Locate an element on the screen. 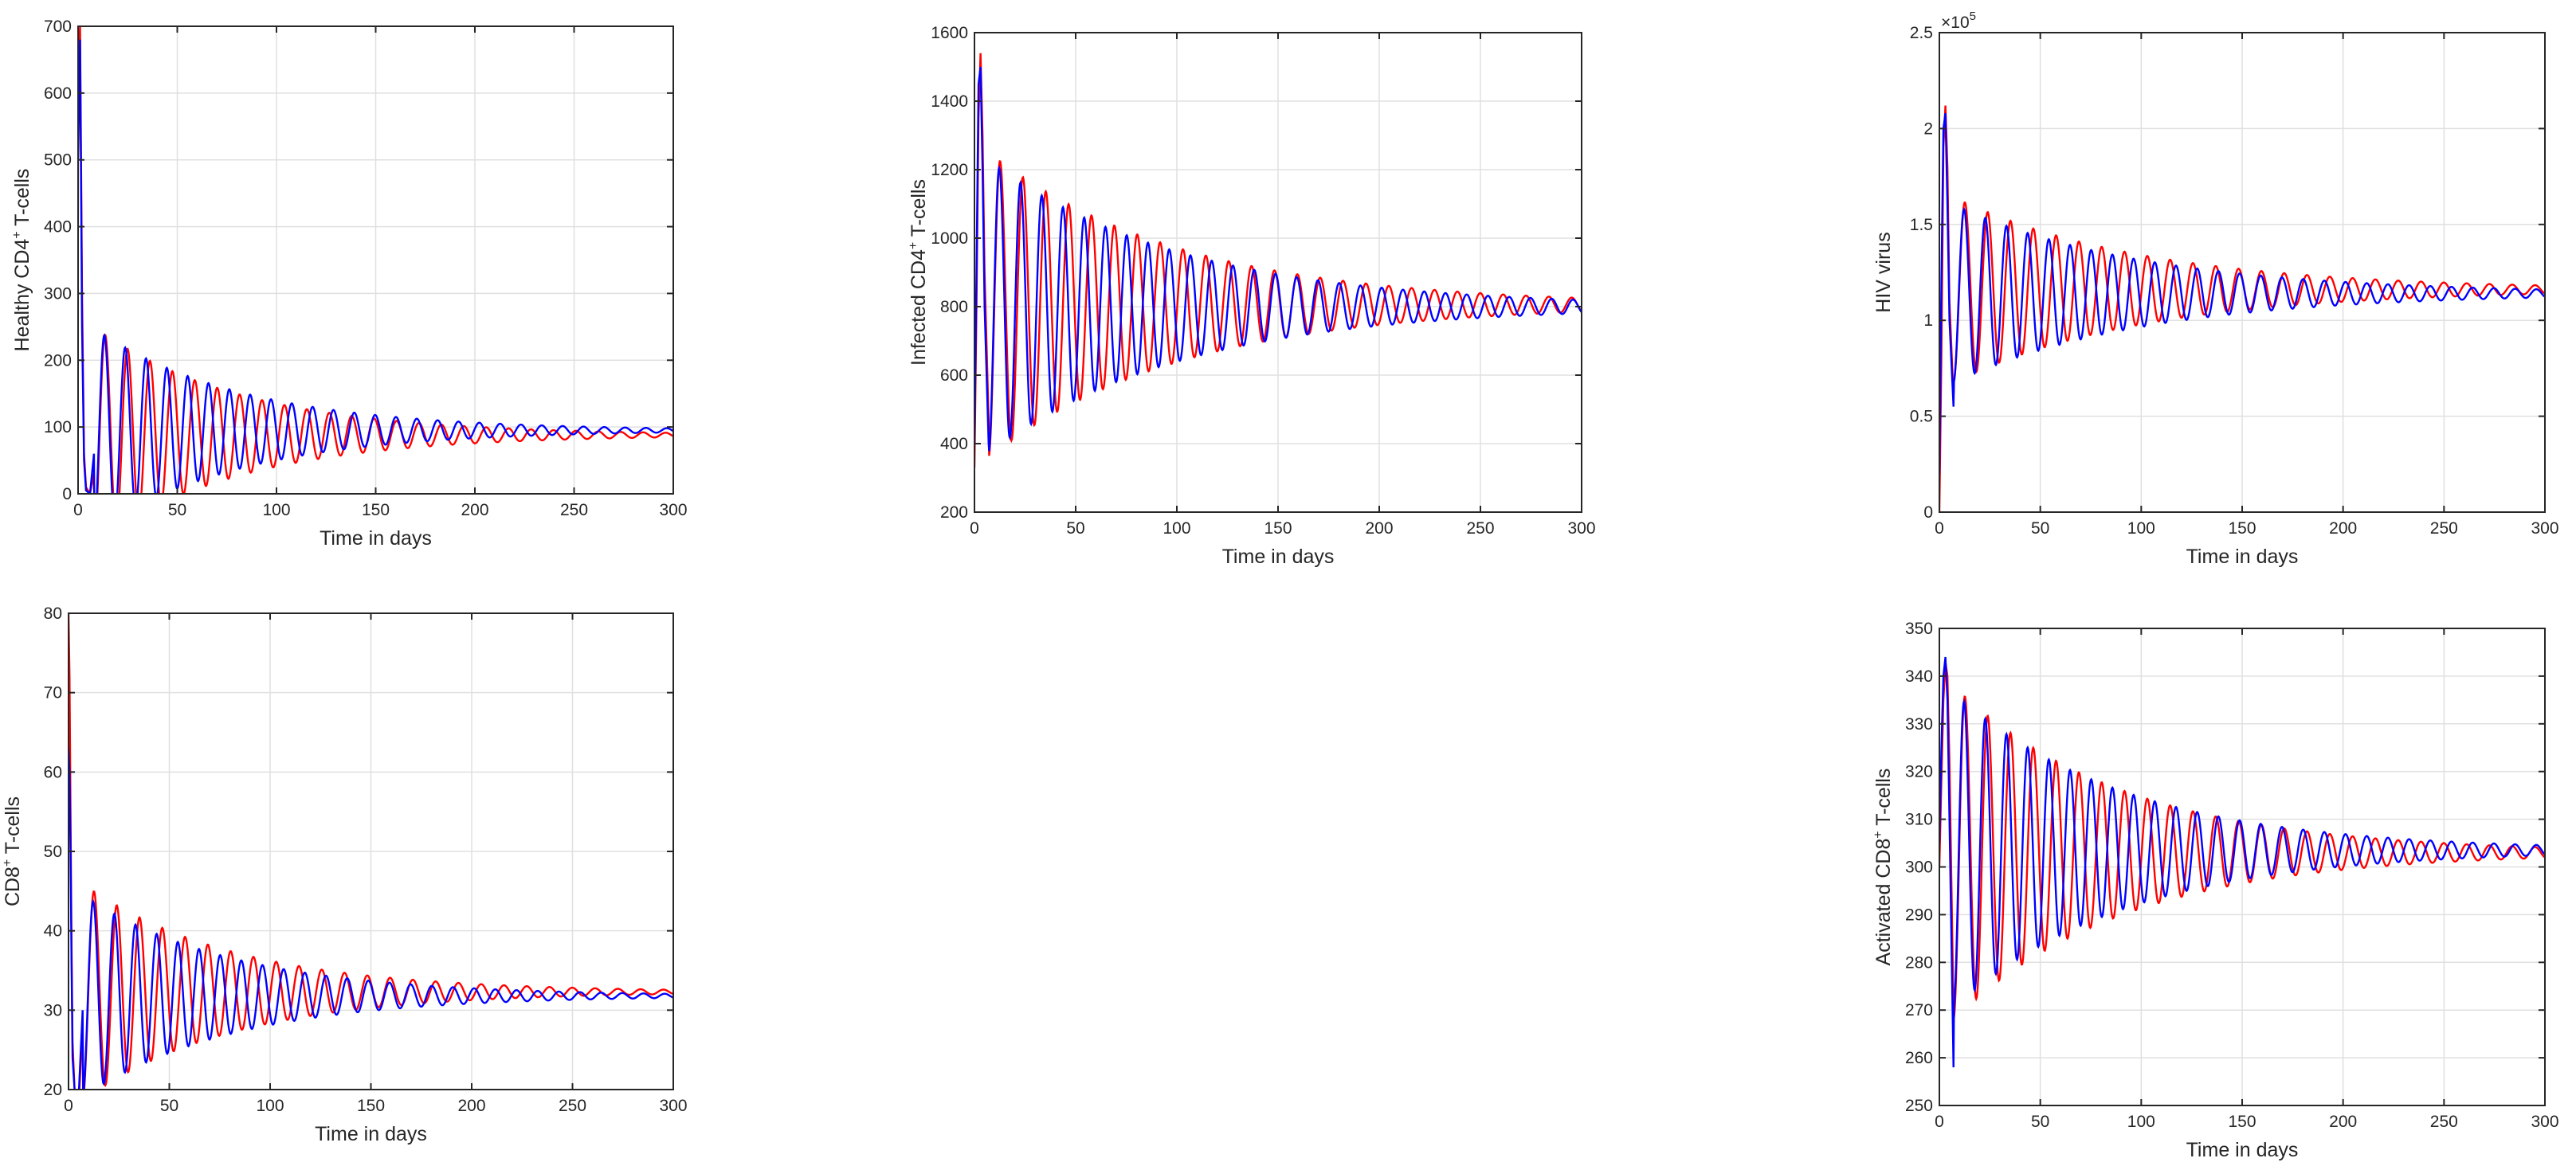 This screenshot has width=2576, height=1170. y-tick-label: 340 is located at coordinates (1919, 676).